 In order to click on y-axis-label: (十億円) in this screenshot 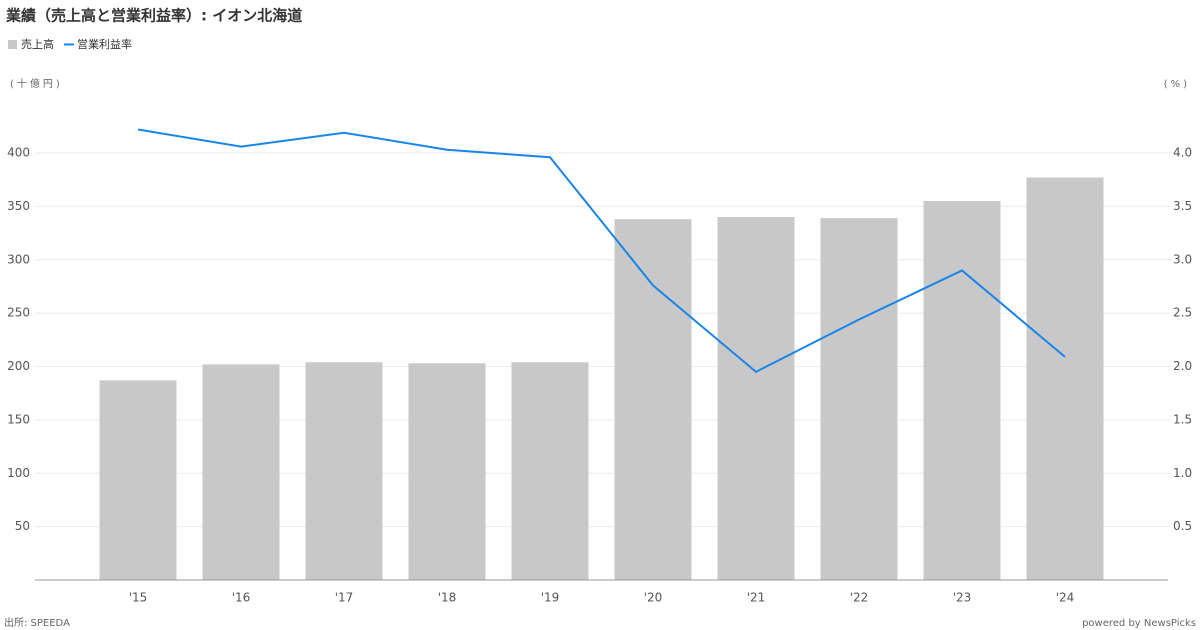, I will do `click(36, 83)`.